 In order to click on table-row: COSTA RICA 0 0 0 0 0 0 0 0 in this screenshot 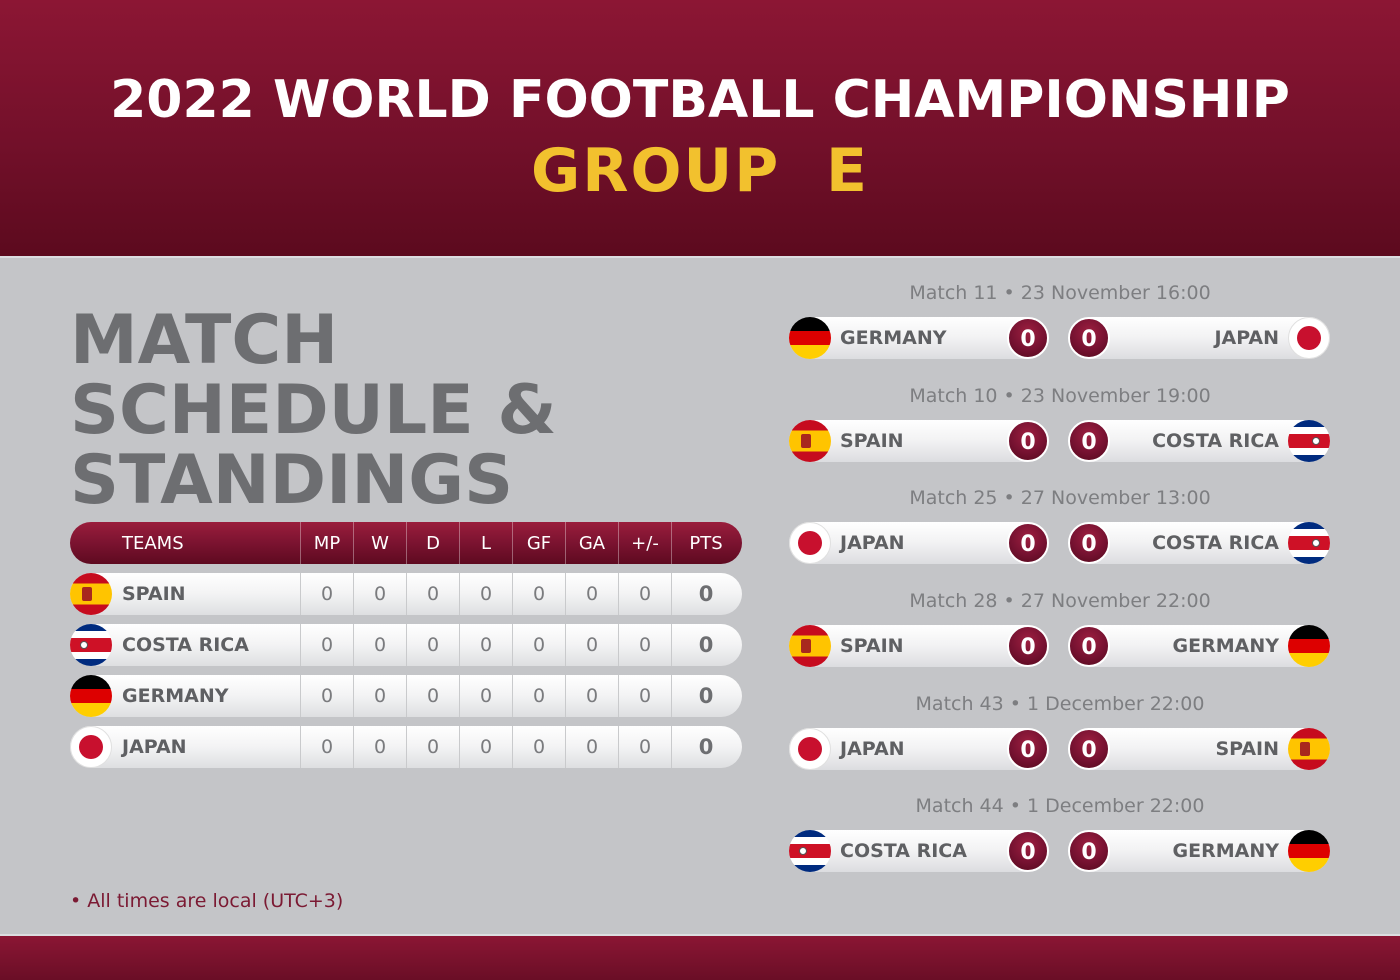, I will do `click(406, 645)`.